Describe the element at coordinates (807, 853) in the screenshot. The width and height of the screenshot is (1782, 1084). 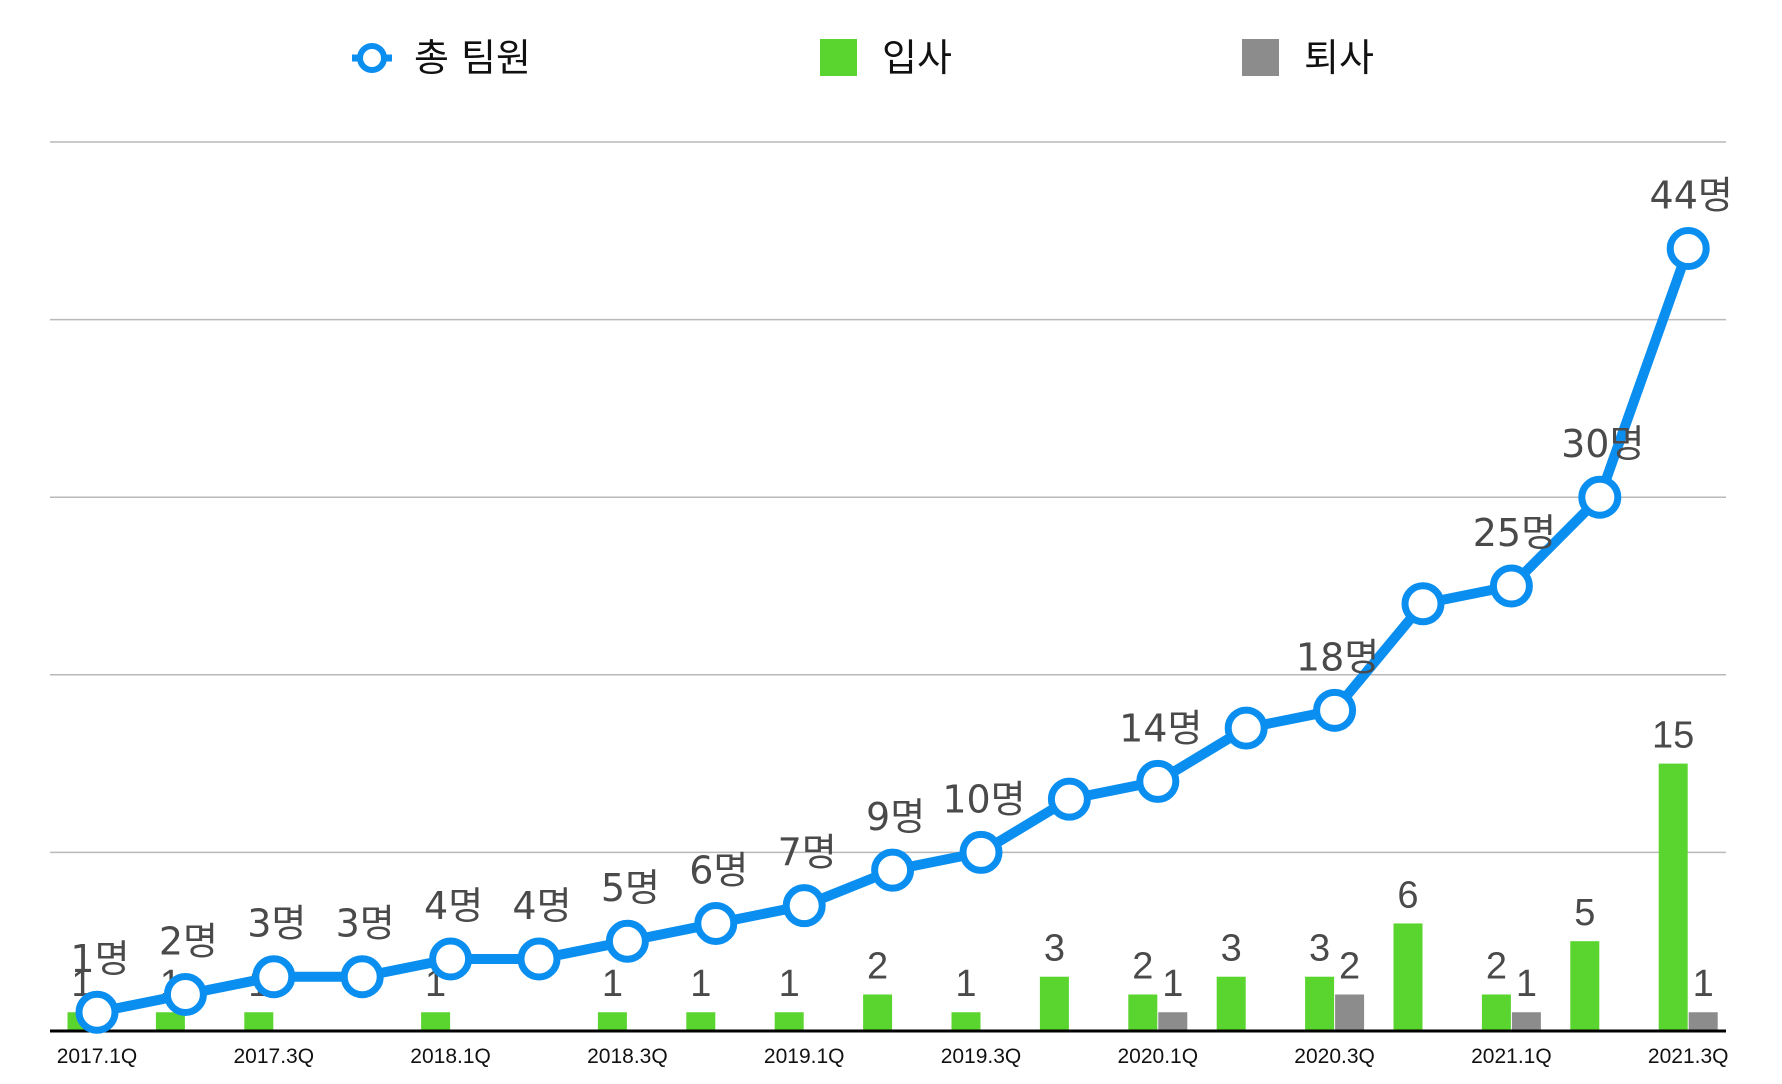
I see `total-value-label: 7명` at that location.